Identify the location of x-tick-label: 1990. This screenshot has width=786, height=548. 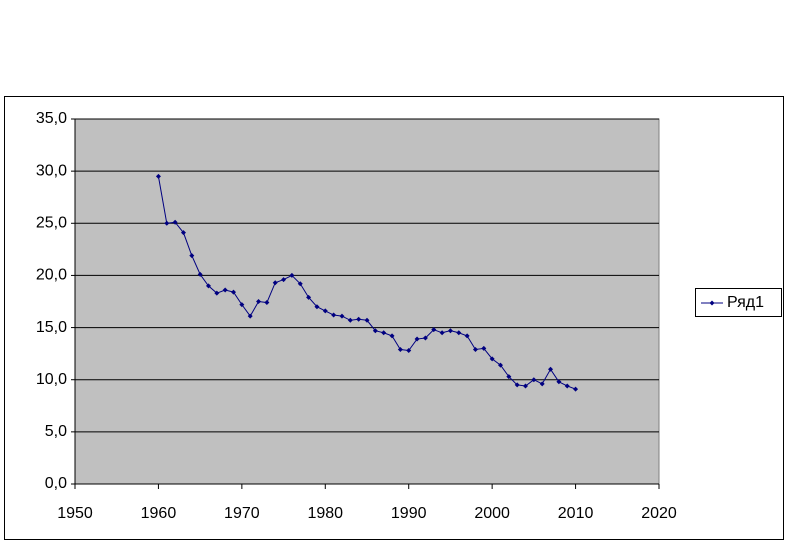
(409, 513).